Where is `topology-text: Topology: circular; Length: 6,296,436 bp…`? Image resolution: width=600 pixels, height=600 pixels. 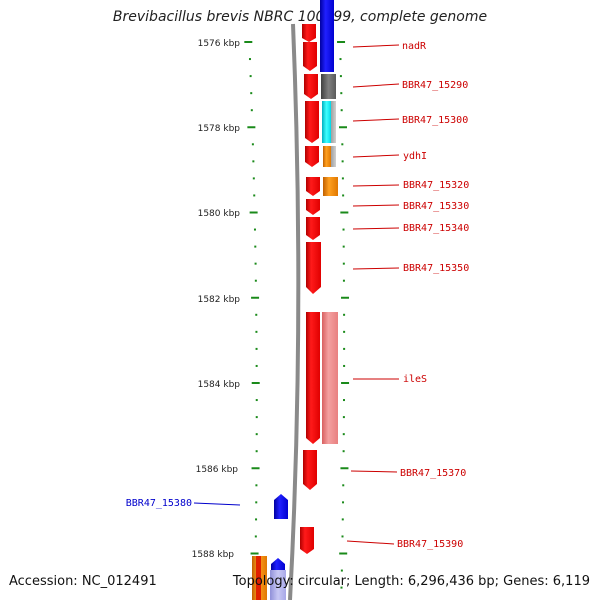
topology-text: Topology: circular; Length: 6,296,436 bp… is located at coordinates (411, 581).